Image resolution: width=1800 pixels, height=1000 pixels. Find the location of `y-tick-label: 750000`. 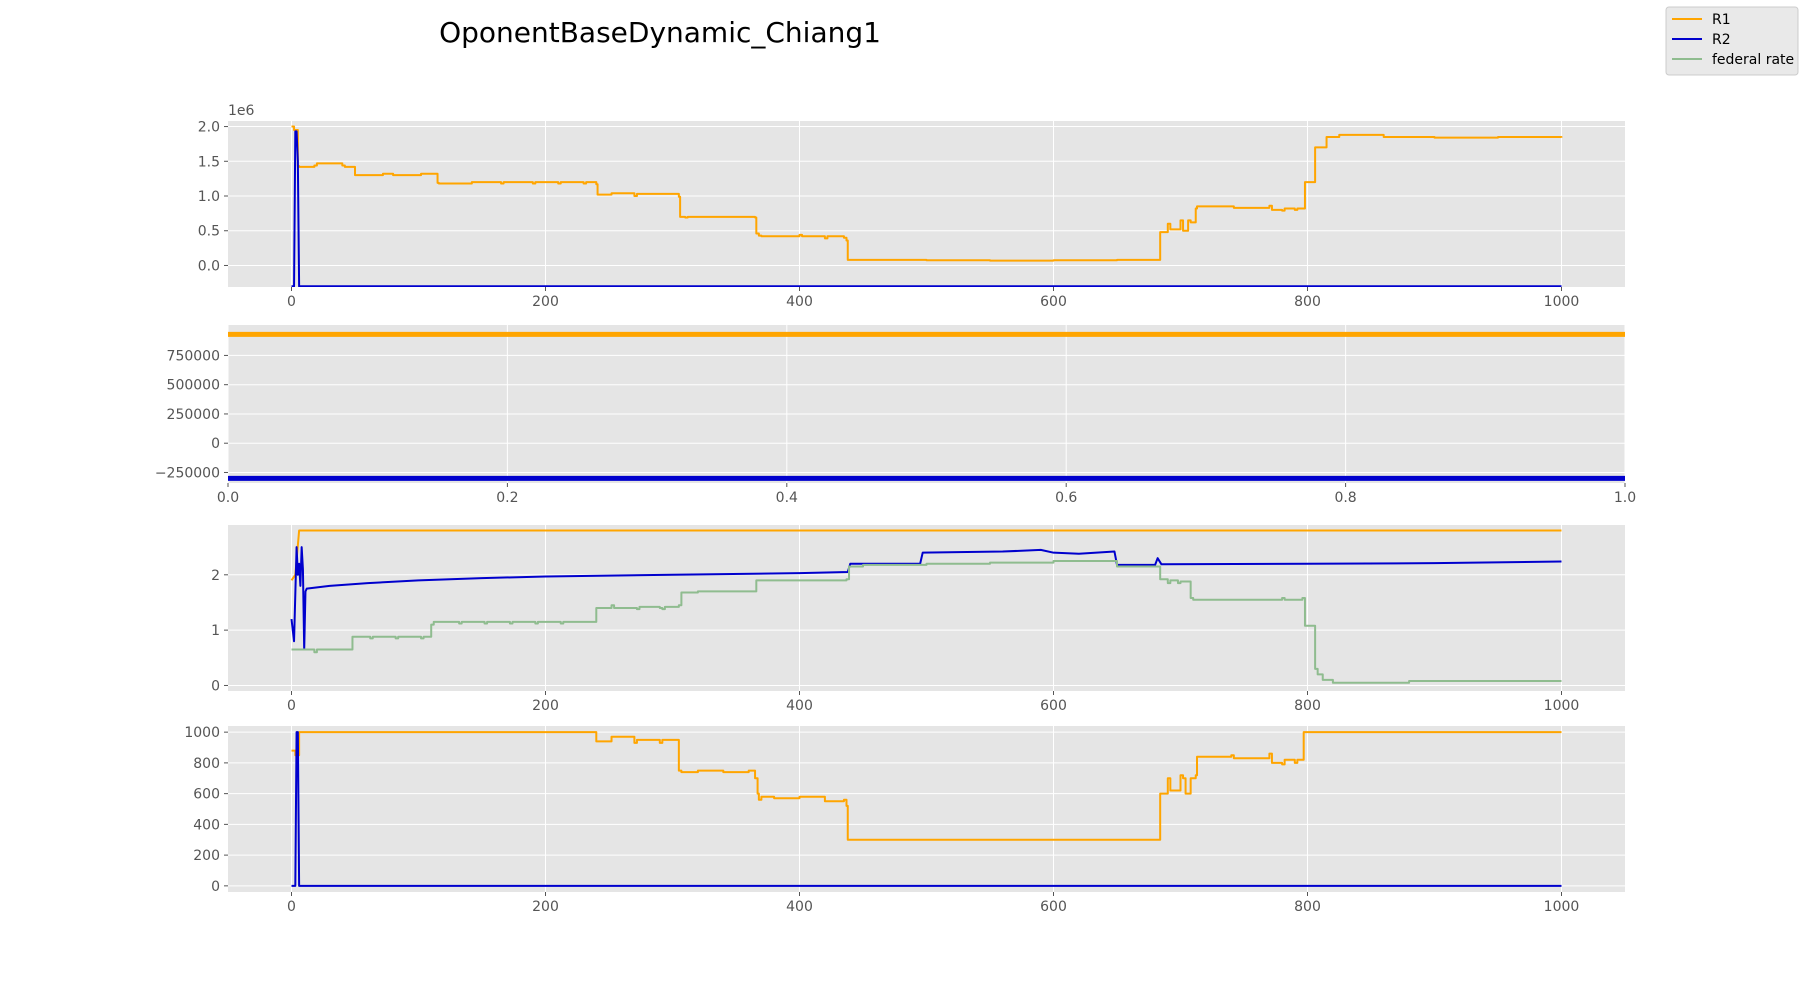

y-tick-label: 750000 is located at coordinates (193, 356).